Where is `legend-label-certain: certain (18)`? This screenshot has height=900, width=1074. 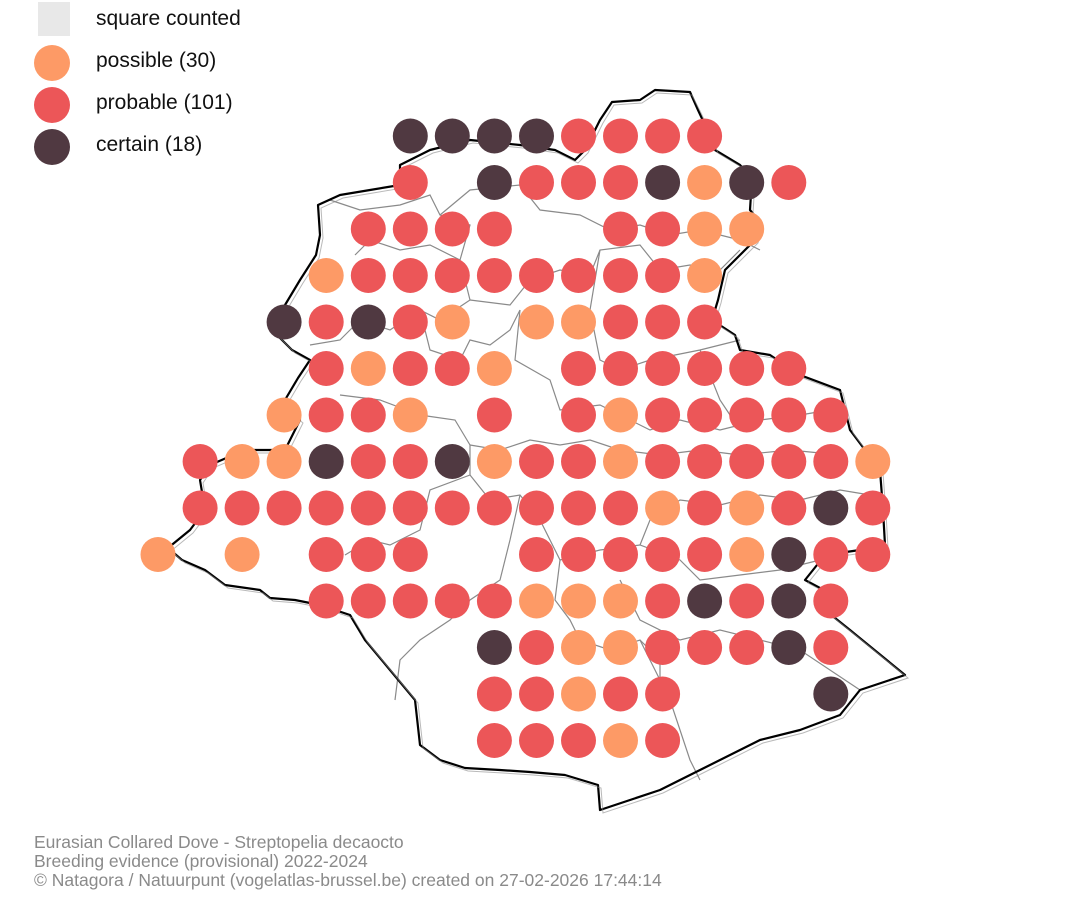
legend-label-certain: certain (18) is located at coordinates (149, 144).